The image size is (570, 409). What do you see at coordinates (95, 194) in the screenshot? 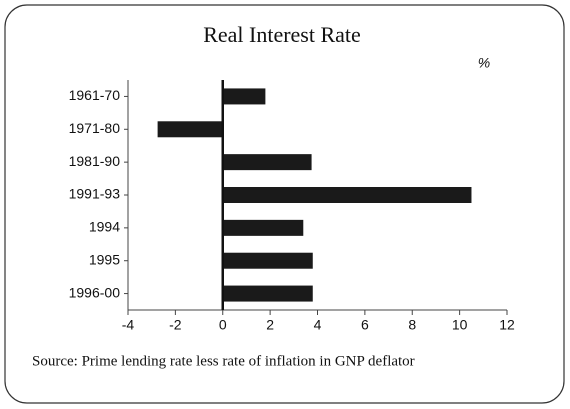
I see `y-tick-label: 1991-93` at bounding box center [95, 194].